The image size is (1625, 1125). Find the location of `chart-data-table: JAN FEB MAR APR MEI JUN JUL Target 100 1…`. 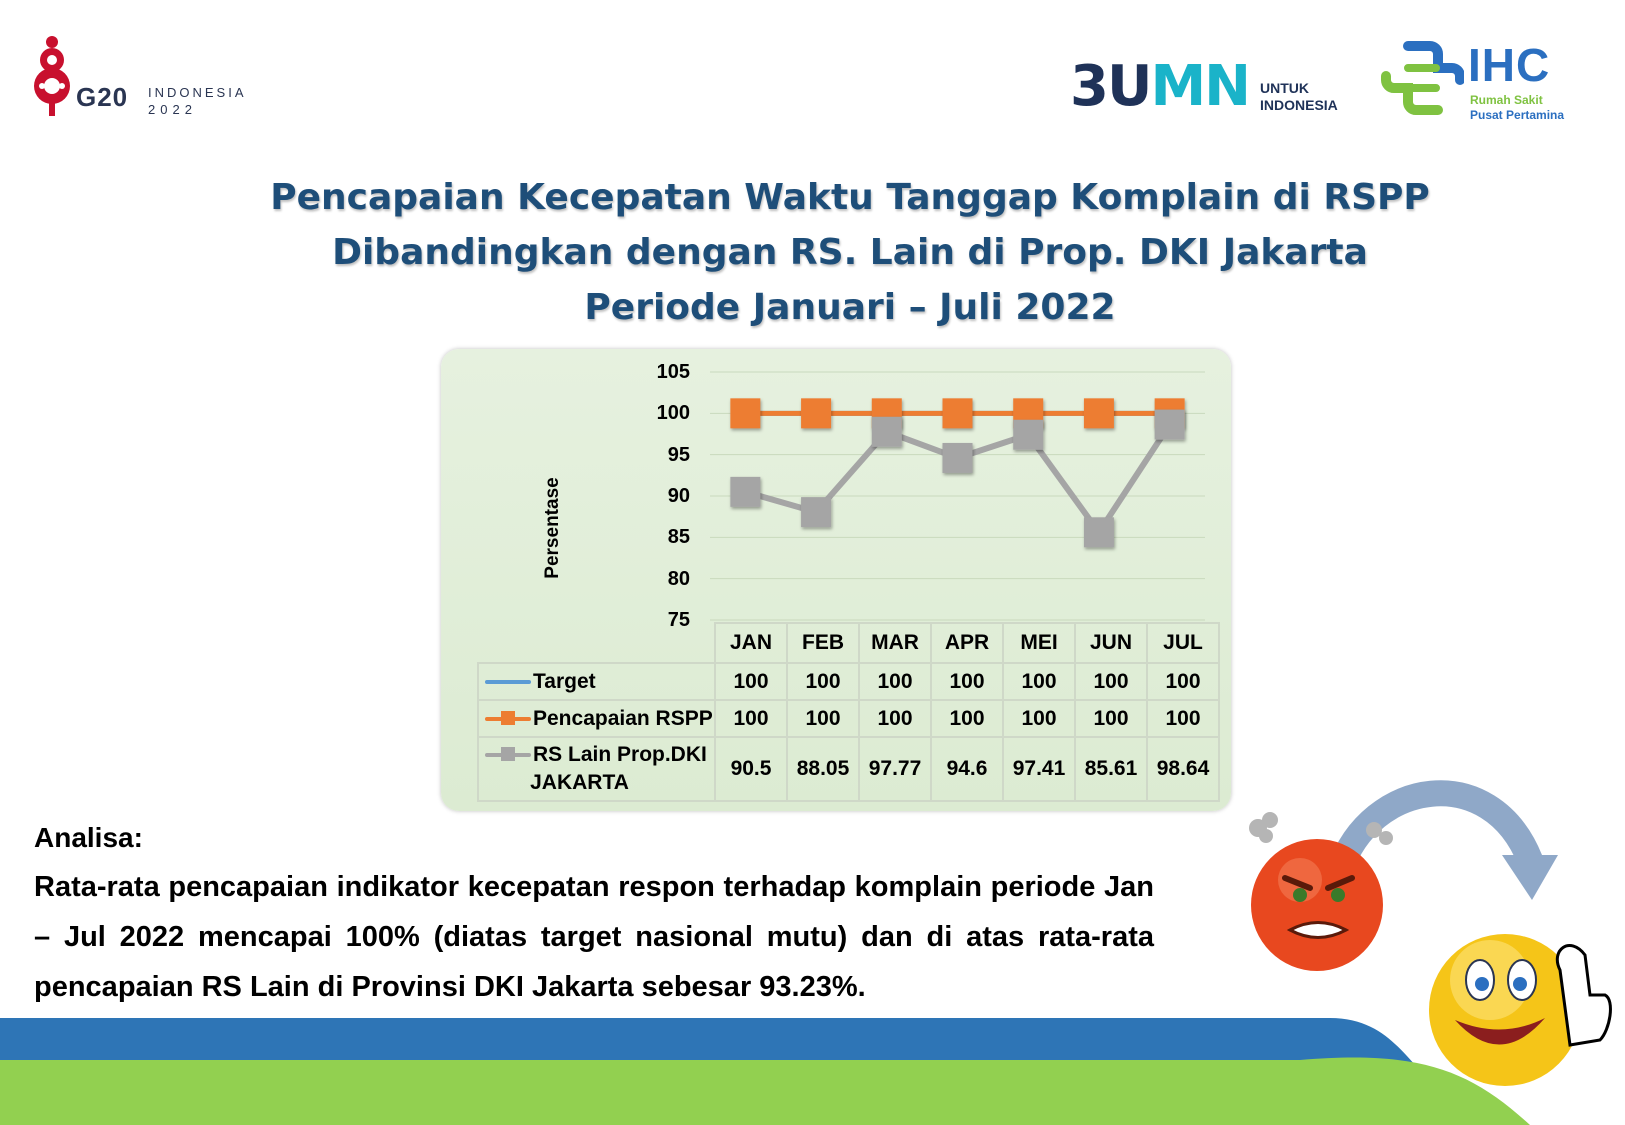

chart-data-table: JAN FEB MAR APR MEI JUN JUL Target 100 1… is located at coordinates (848, 712).